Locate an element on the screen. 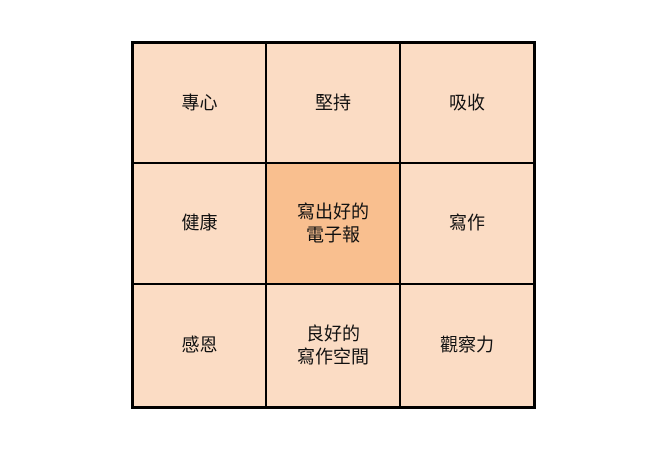  grid-cell-bottom-right: 觀察力 is located at coordinates (467, 345).